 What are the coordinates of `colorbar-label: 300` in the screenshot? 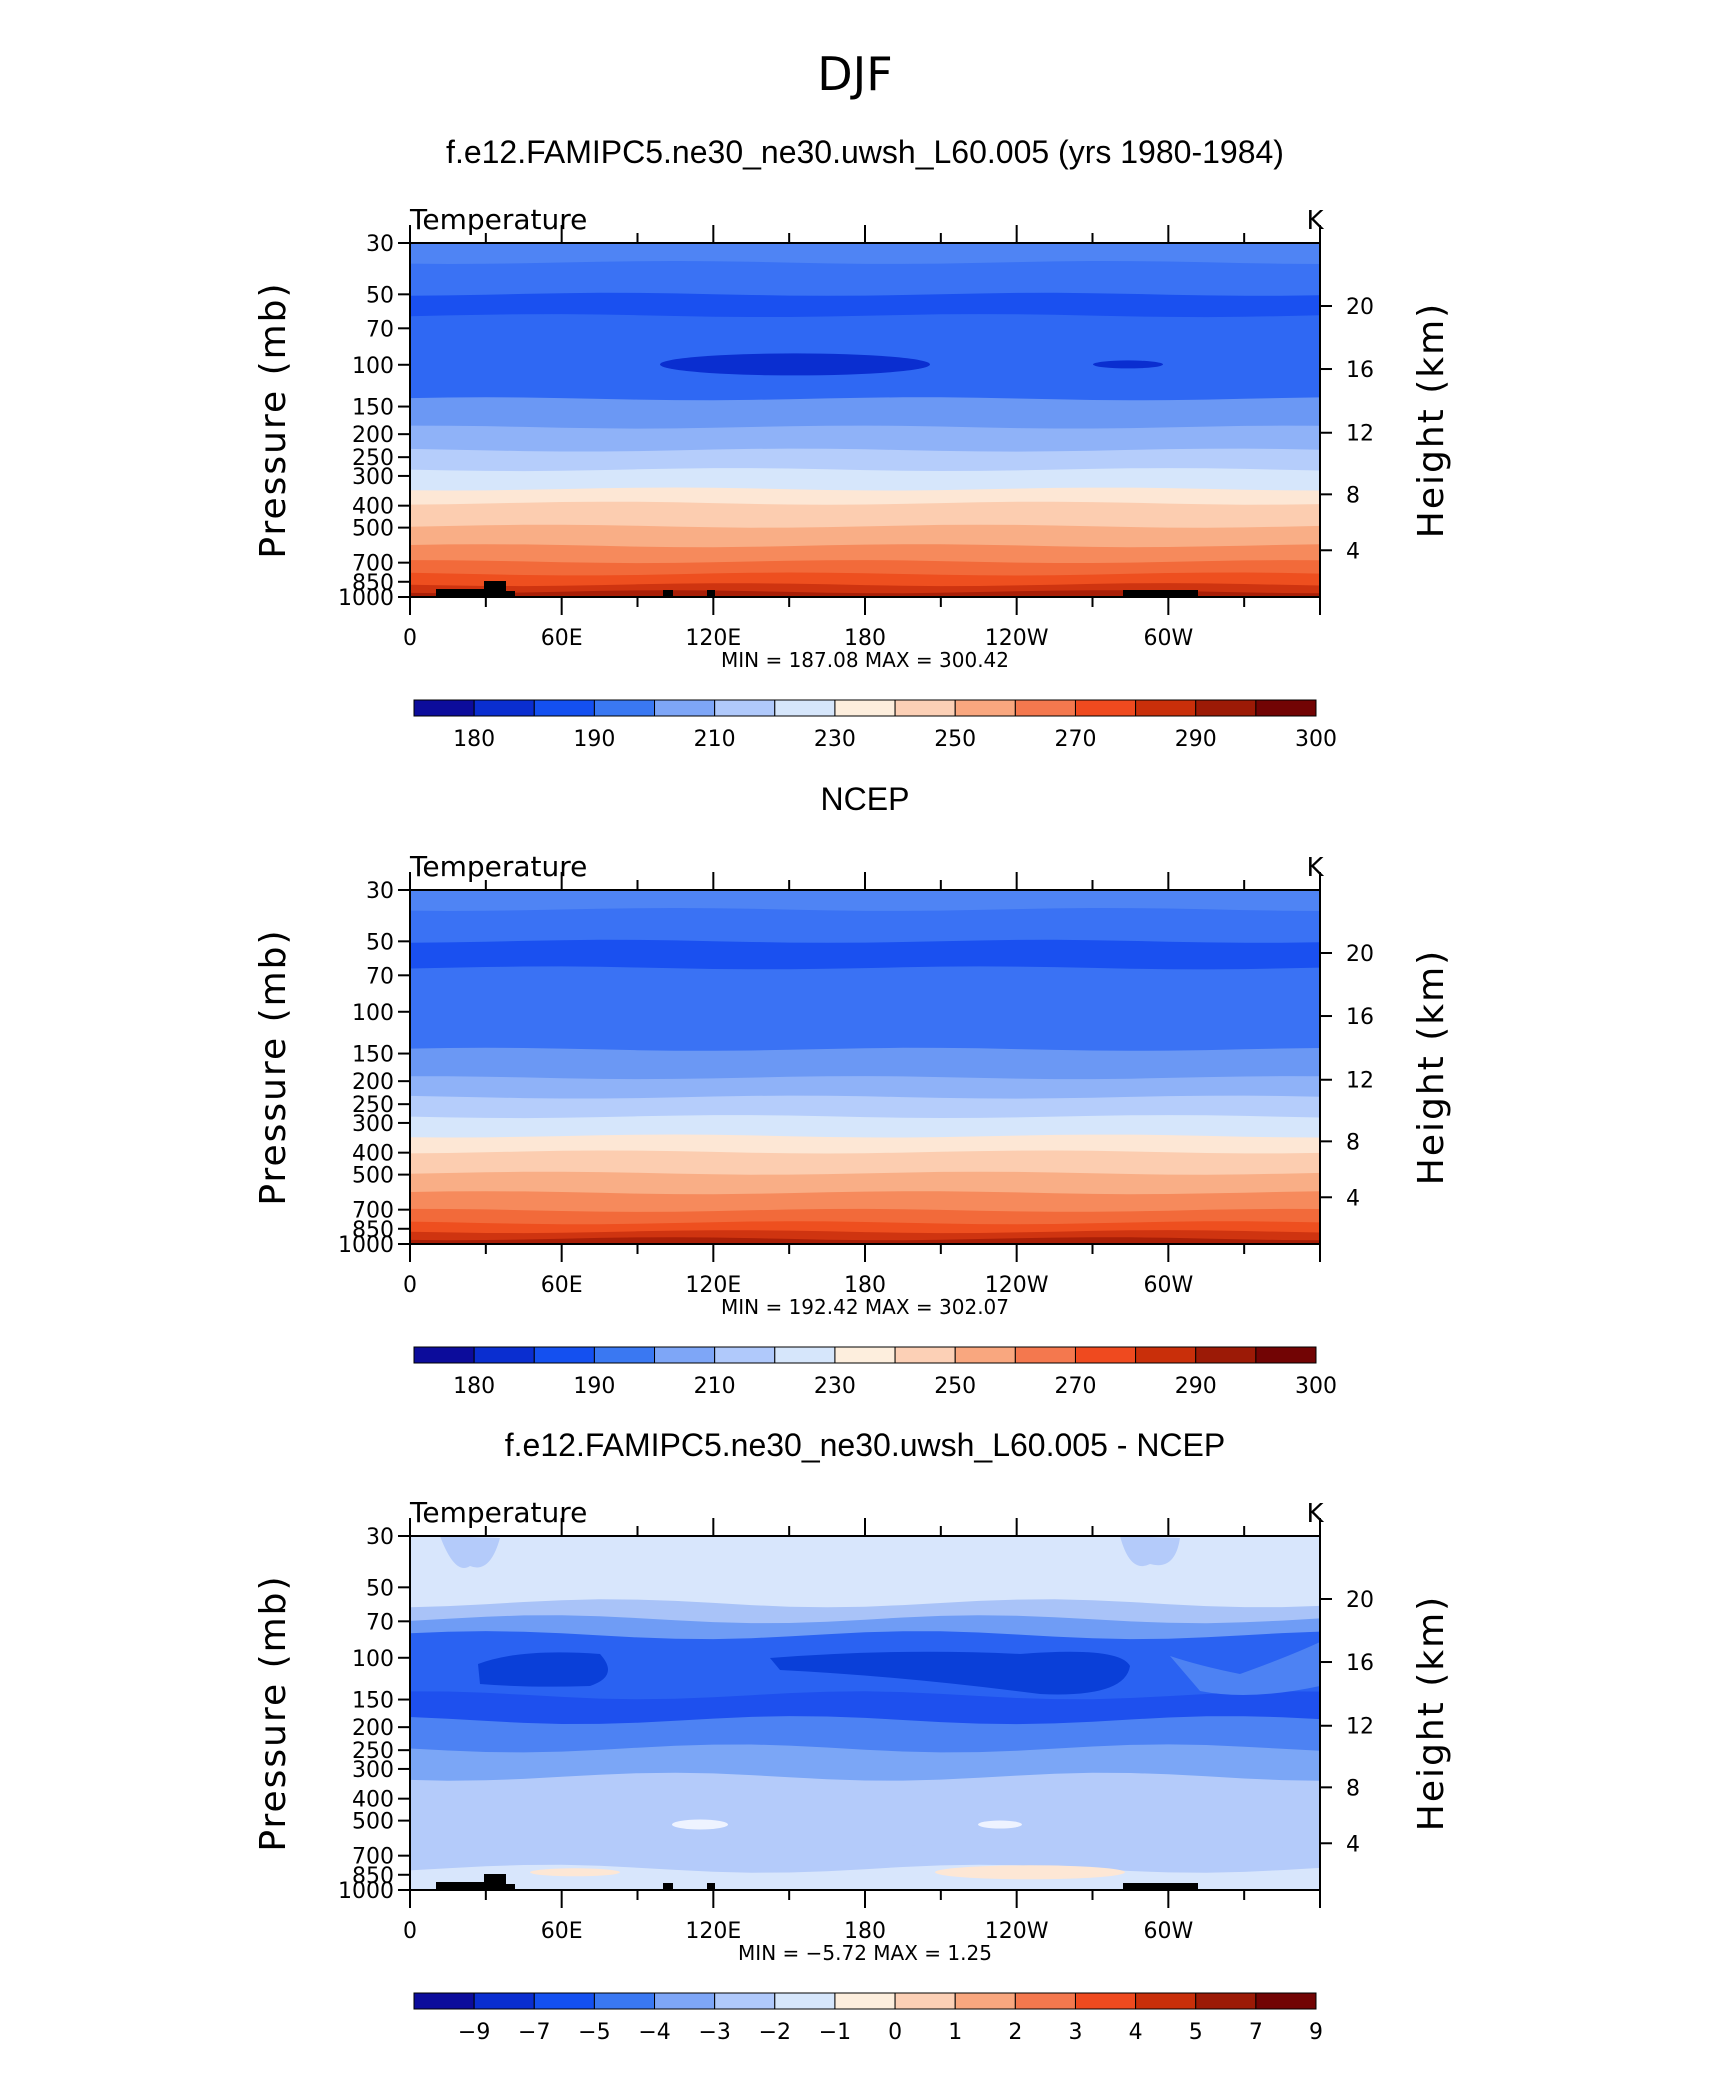 It's located at (1316, 1386).